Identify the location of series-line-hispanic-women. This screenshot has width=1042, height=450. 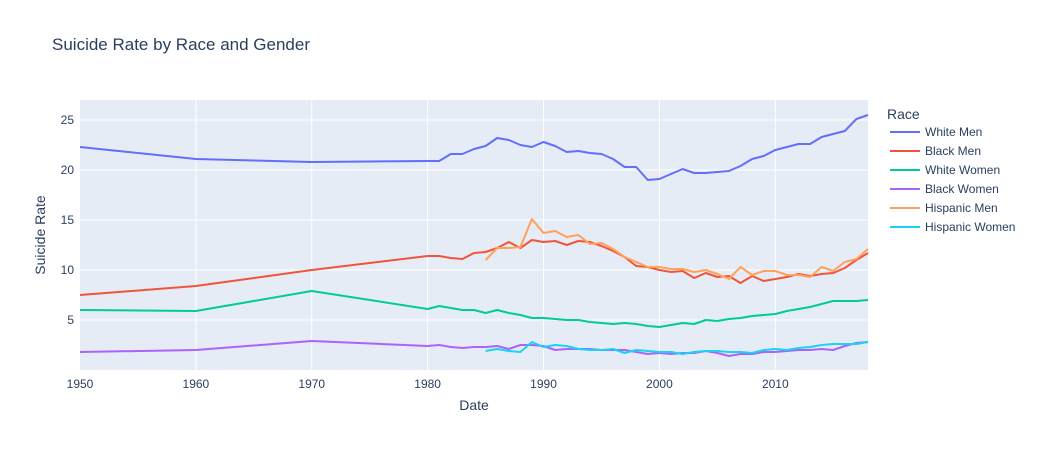
(677, 348).